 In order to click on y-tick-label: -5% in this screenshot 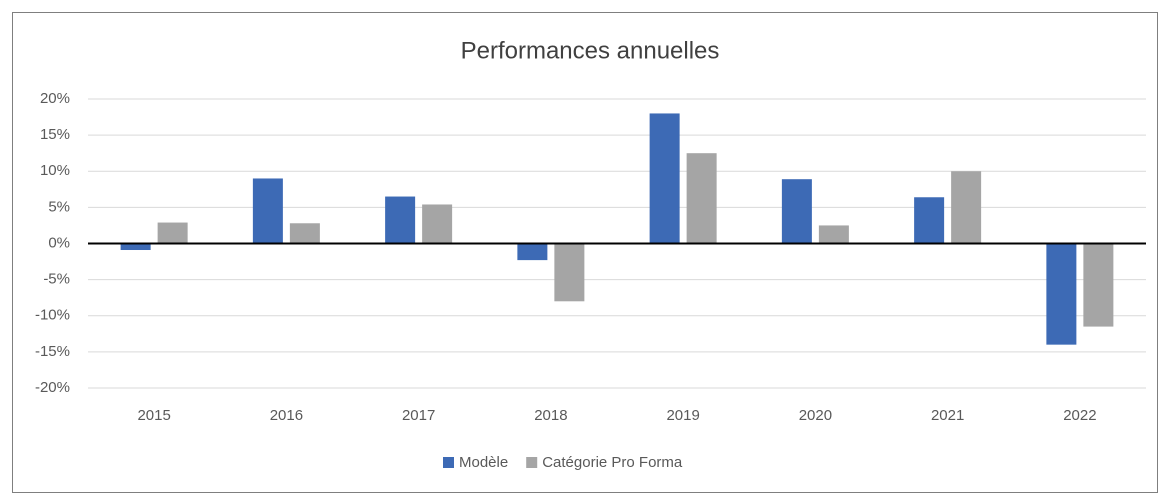, I will do `click(56, 279)`.